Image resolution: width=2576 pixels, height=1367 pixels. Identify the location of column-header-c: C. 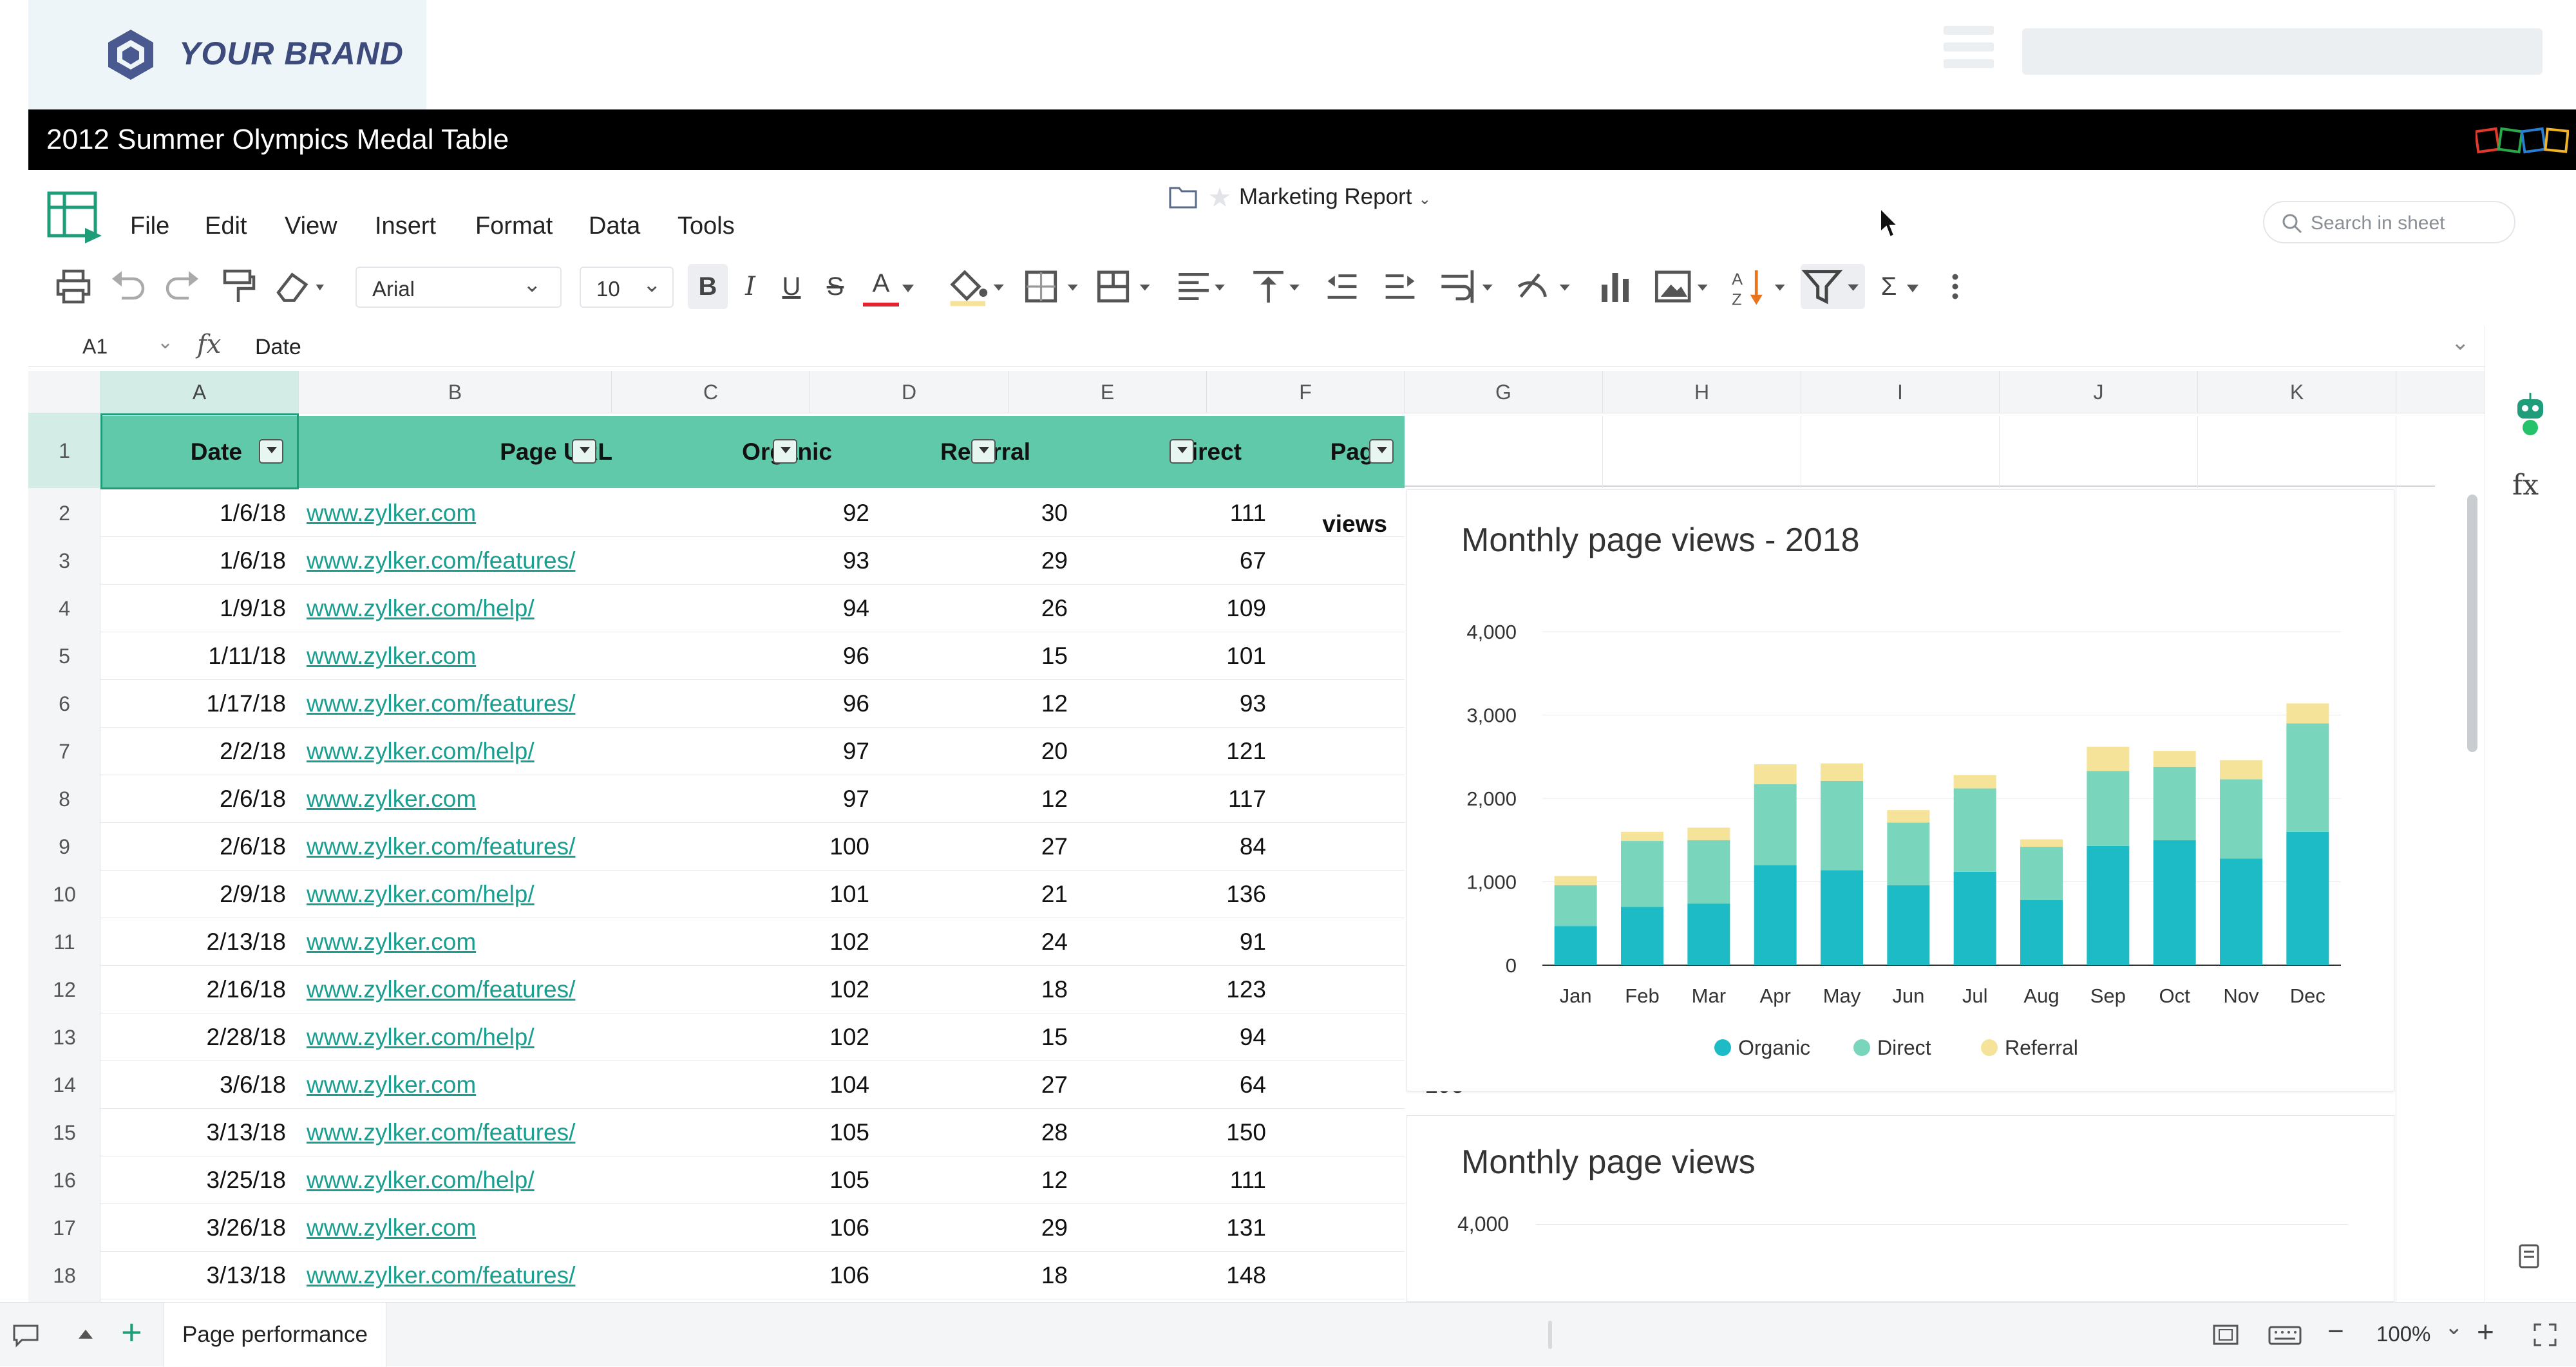
(711, 392).